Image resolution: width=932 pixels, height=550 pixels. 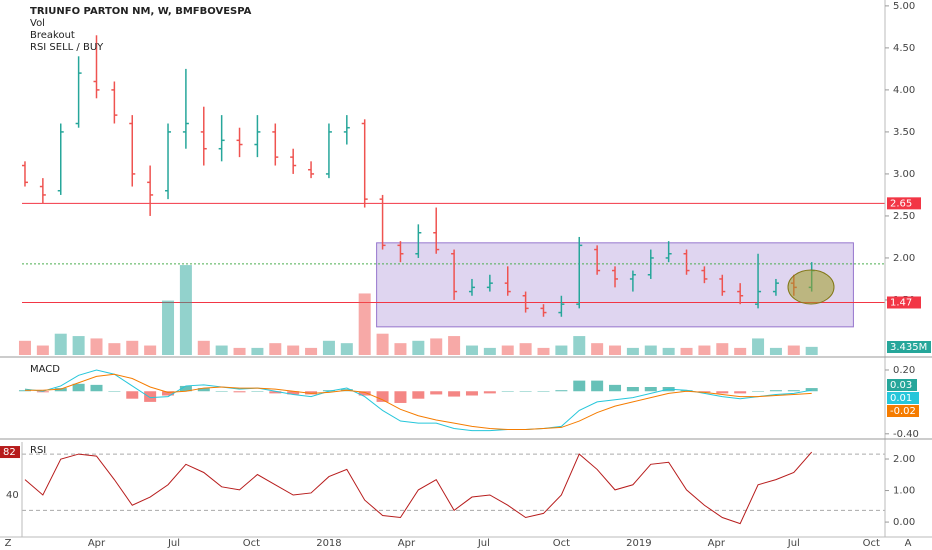 What do you see at coordinates (904, 48) in the screenshot?
I see `y-tick-label: 4.50` at bounding box center [904, 48].